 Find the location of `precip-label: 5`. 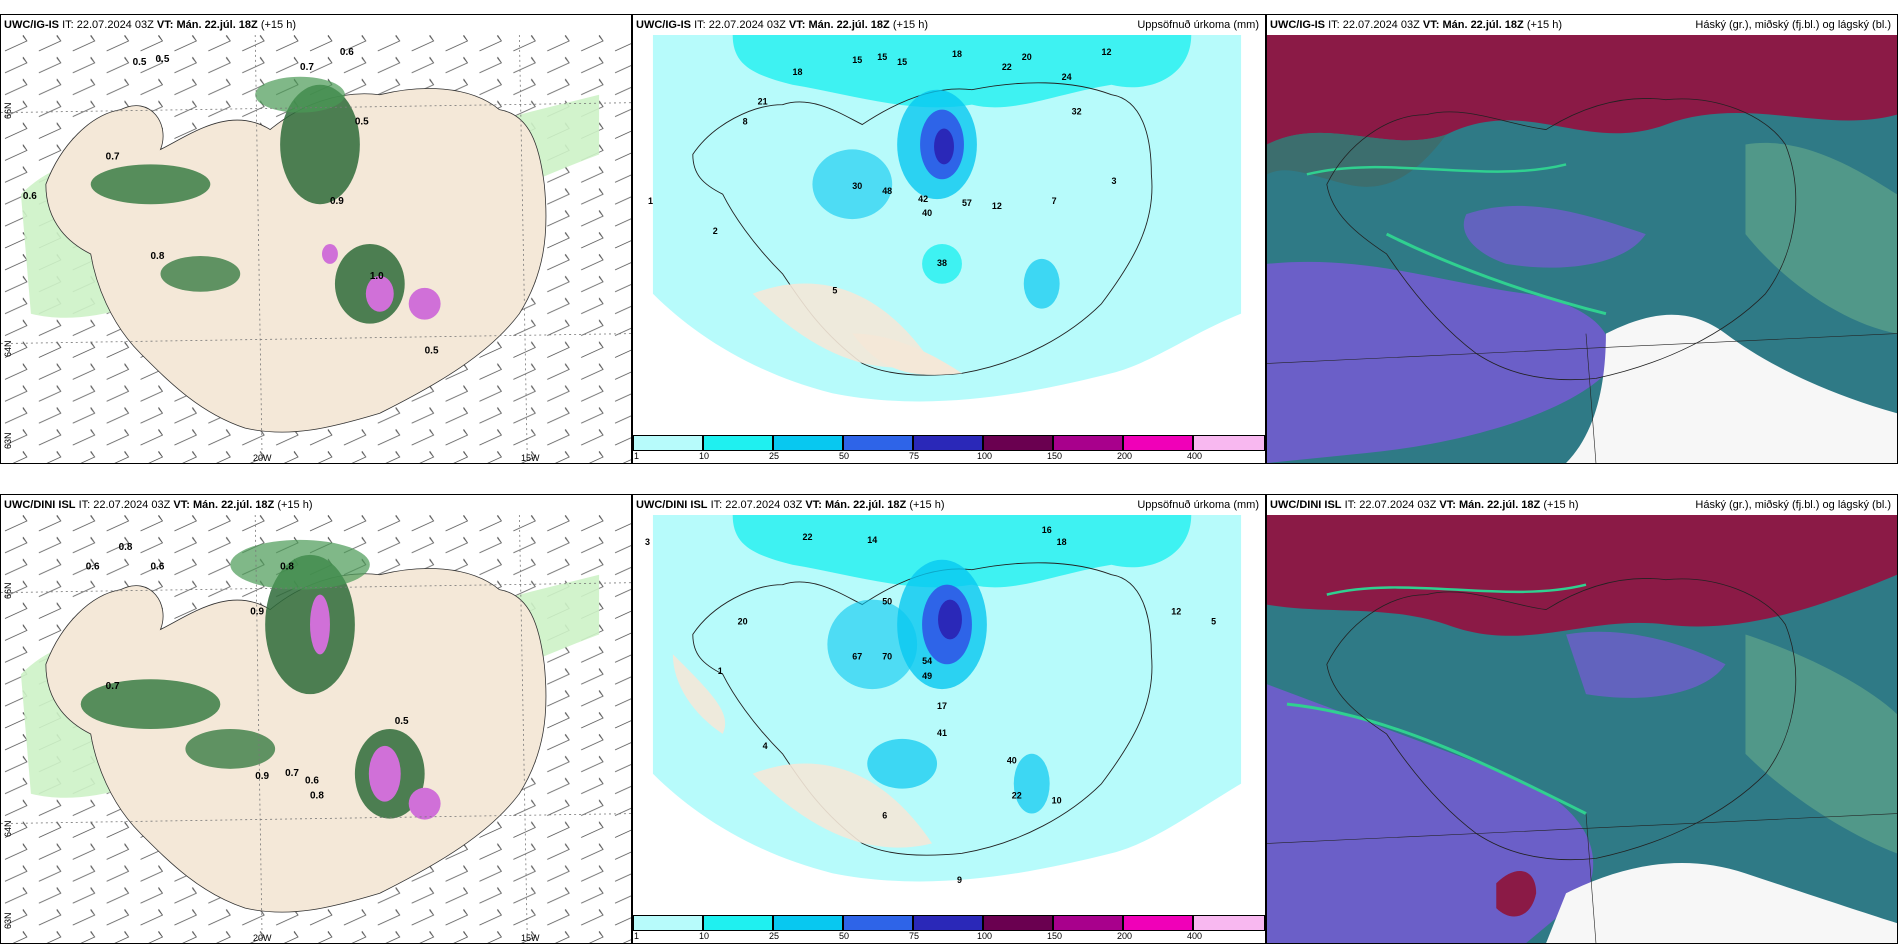

precip-label: 5 is located at coordinates (1213, 621).